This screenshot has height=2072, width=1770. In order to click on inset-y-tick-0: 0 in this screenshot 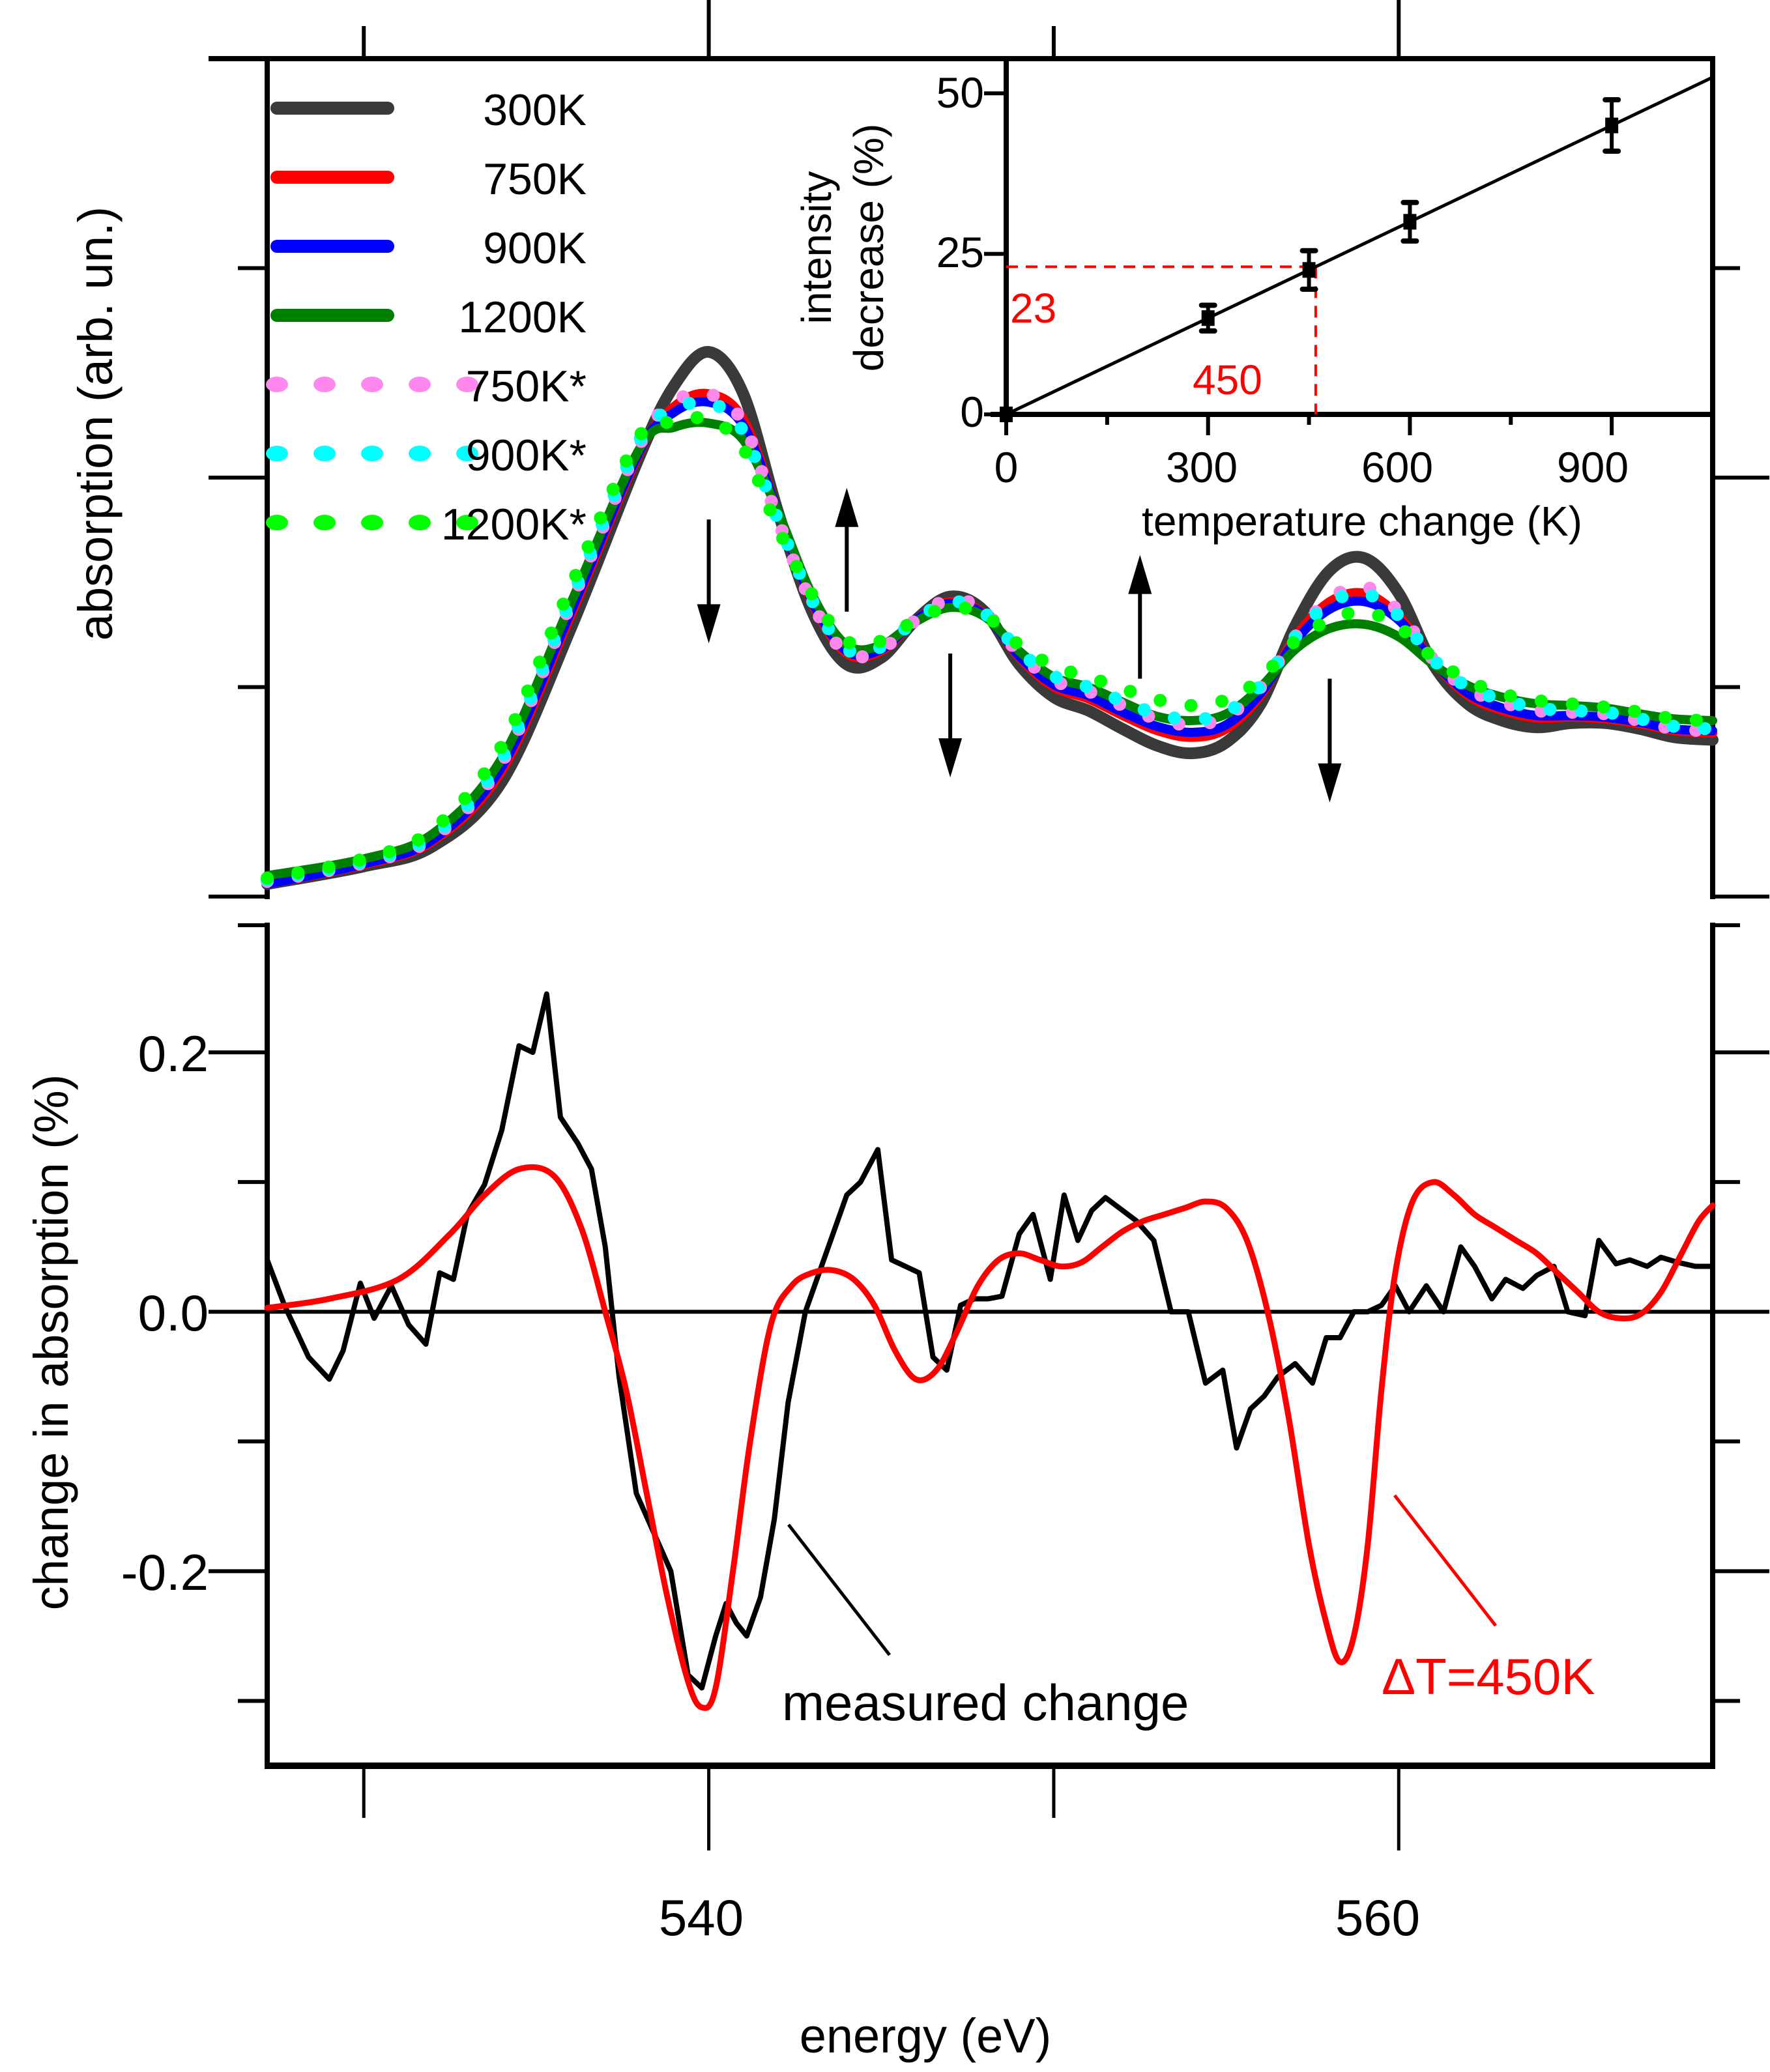, I will do `click(972, 412)`.